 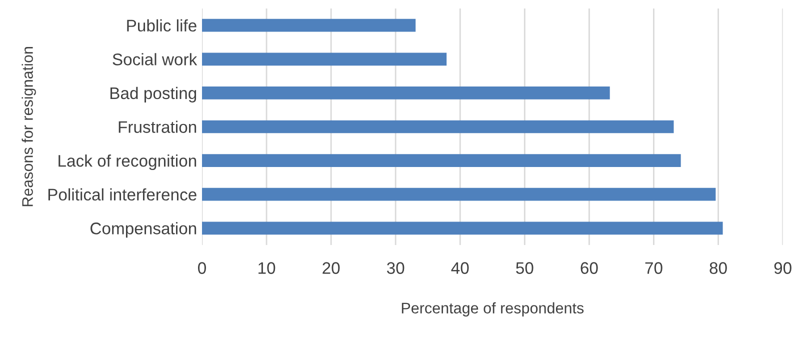 I want to click on y-tick-label: Compensation, so click(x=143, y=230).